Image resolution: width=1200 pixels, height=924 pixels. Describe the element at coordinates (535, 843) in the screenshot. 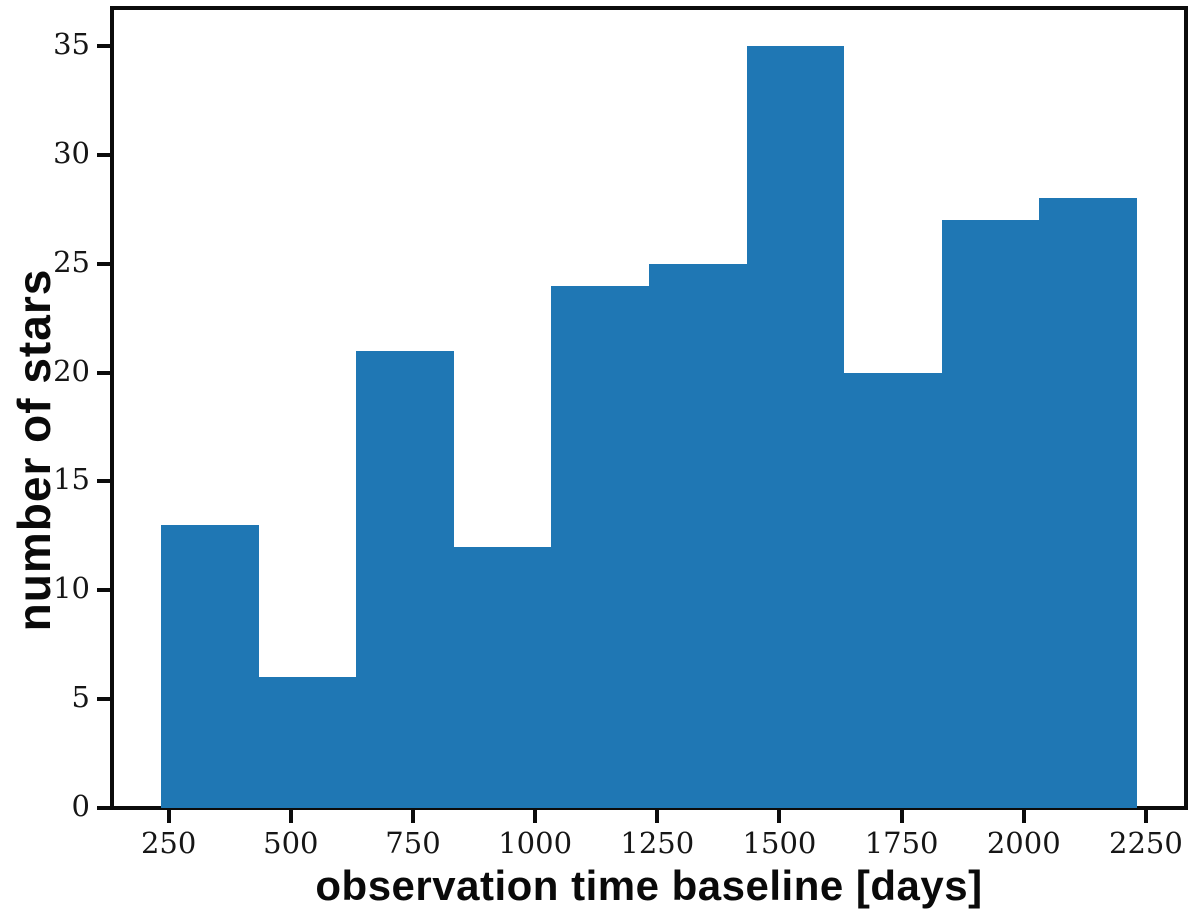

I see `x-tick-label: 1000` at that location.